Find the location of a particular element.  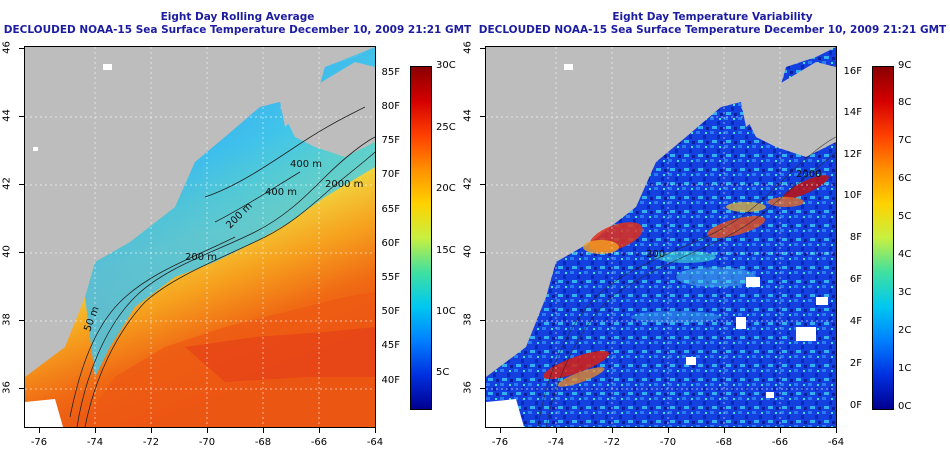

average-map-title: Eight Day Rolling Average is located at coordinates (237, 17).